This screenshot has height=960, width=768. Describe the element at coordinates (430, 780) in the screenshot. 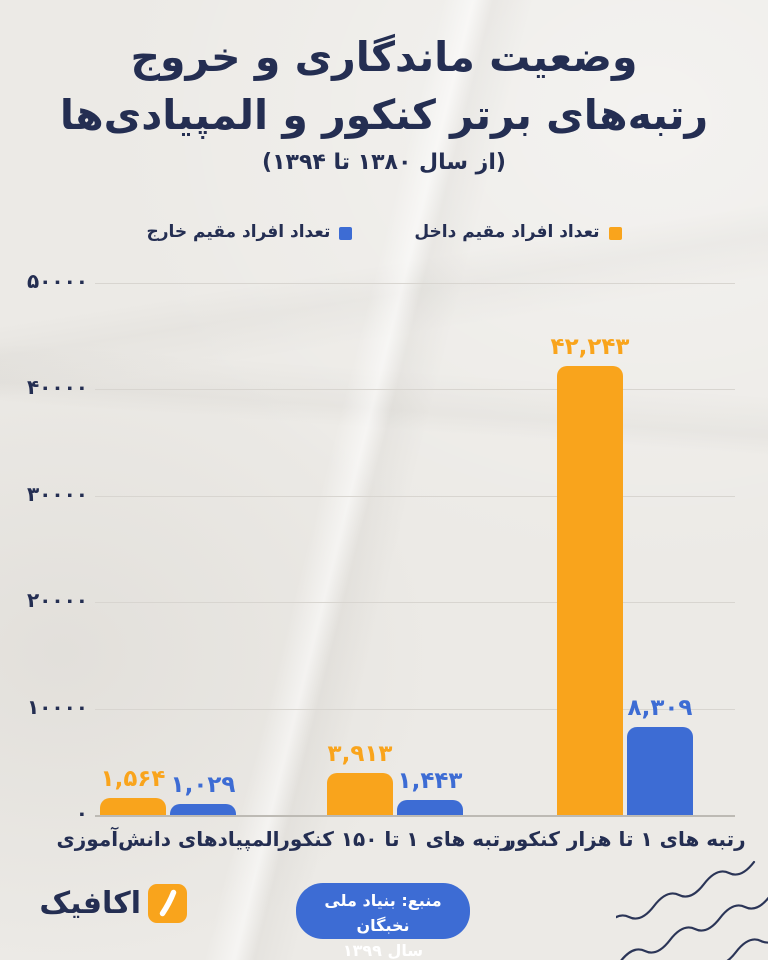

I see `value-label: ۱,۴۴۳` at that location.